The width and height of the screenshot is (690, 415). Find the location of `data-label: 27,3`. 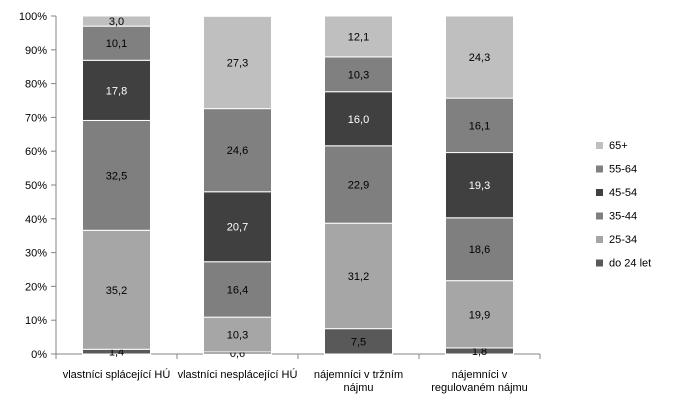

data-label: 27,3 is located at coordinates (237, 63).